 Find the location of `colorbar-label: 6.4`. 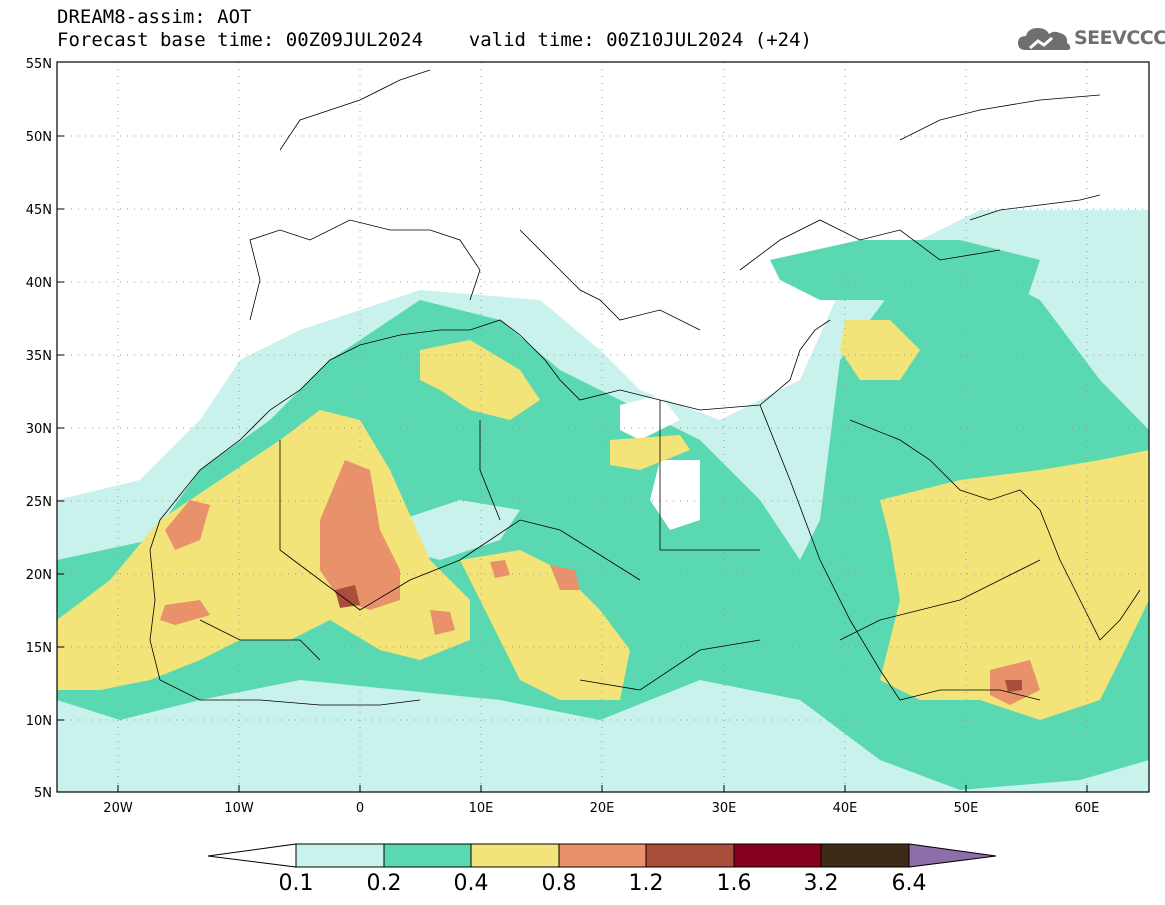

colorbar-label: 6.4 is located at coordinates (909, 883).